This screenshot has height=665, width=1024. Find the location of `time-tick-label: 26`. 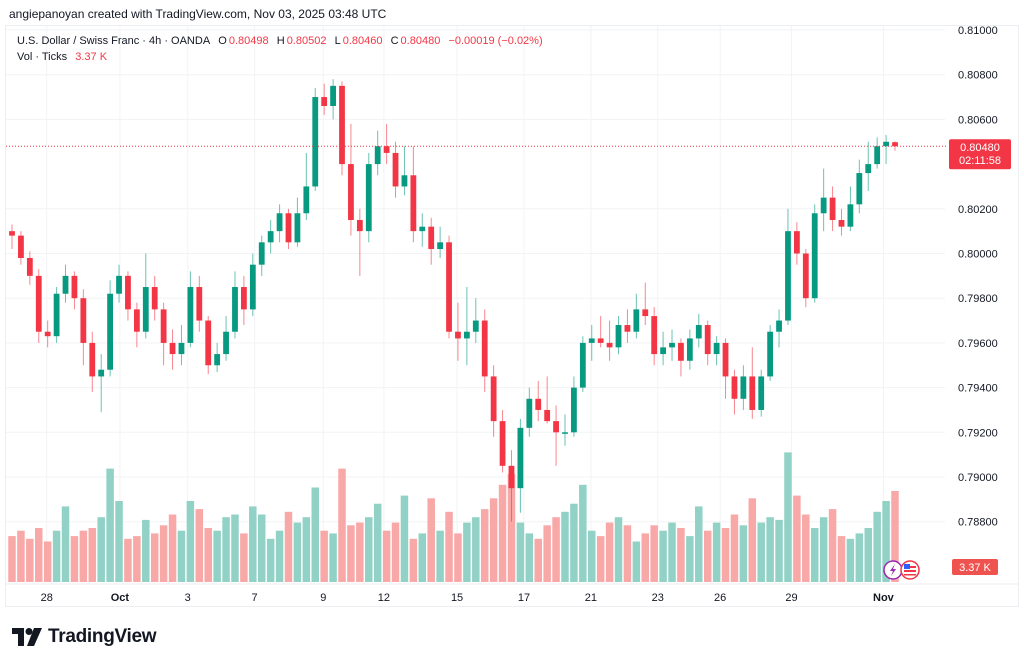

time-tick-label: 26 is located at coordinates (720, 598).